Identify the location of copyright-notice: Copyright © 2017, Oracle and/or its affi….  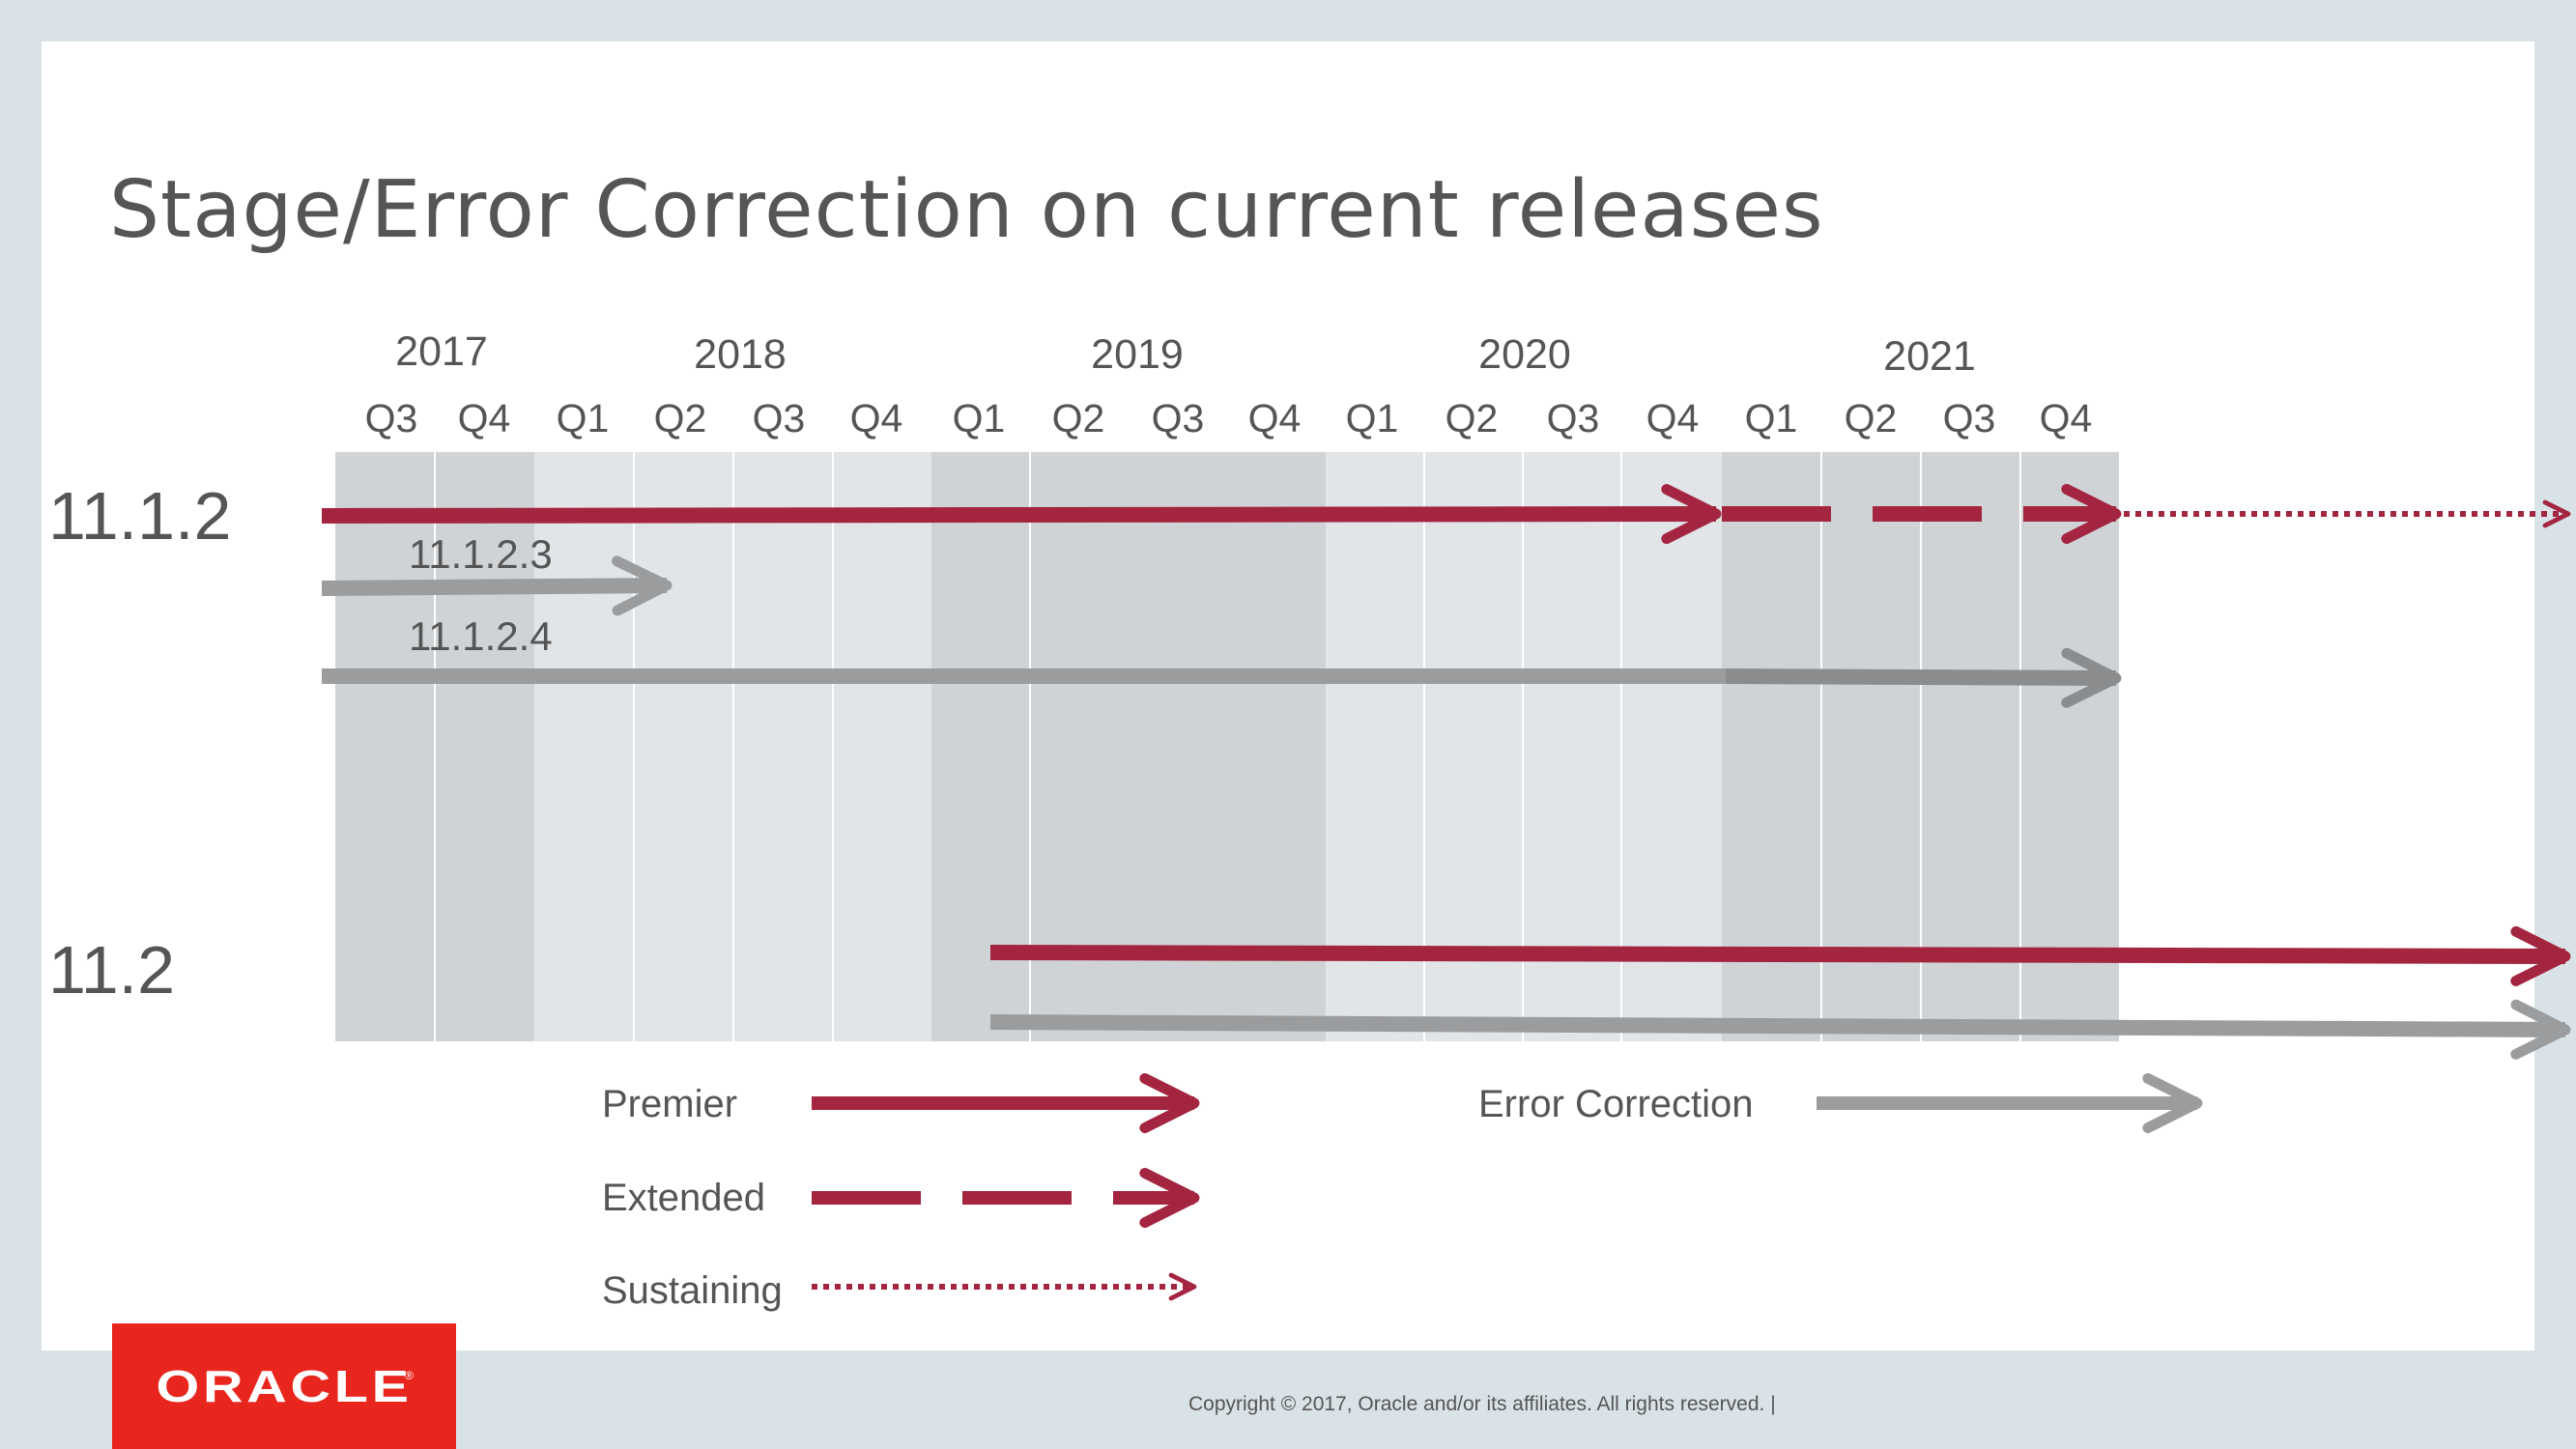
(1482, 1404).